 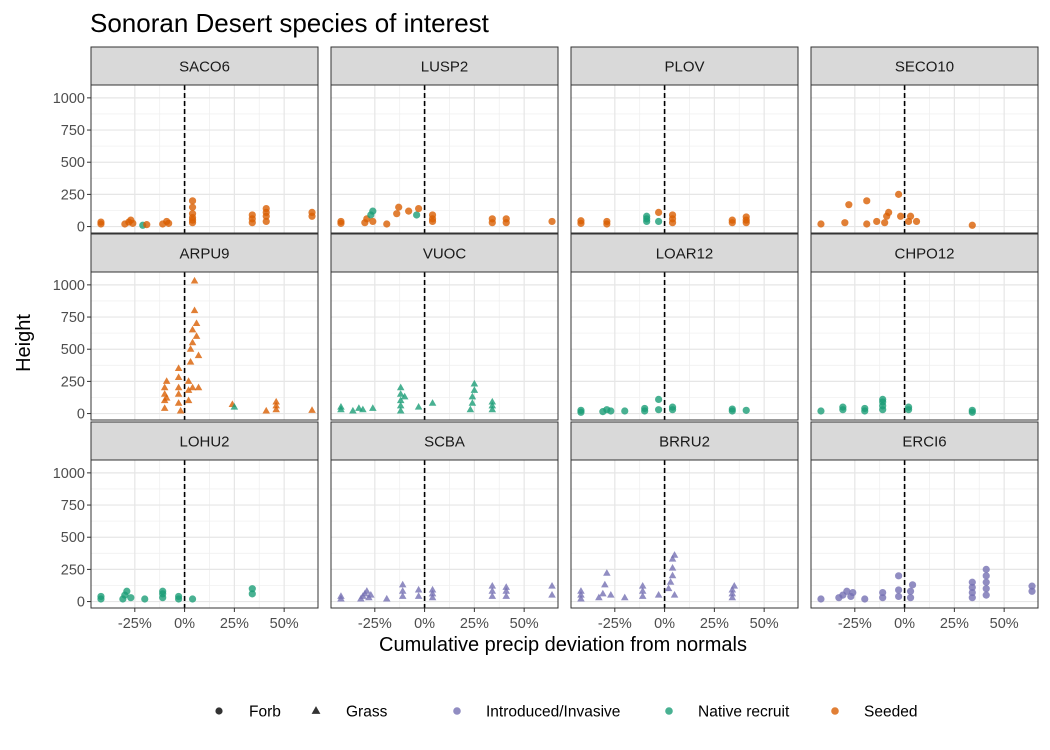 I want to click on facet-panel: SCBA -25% 0% 25% 50%, so click(x=444, y=526).